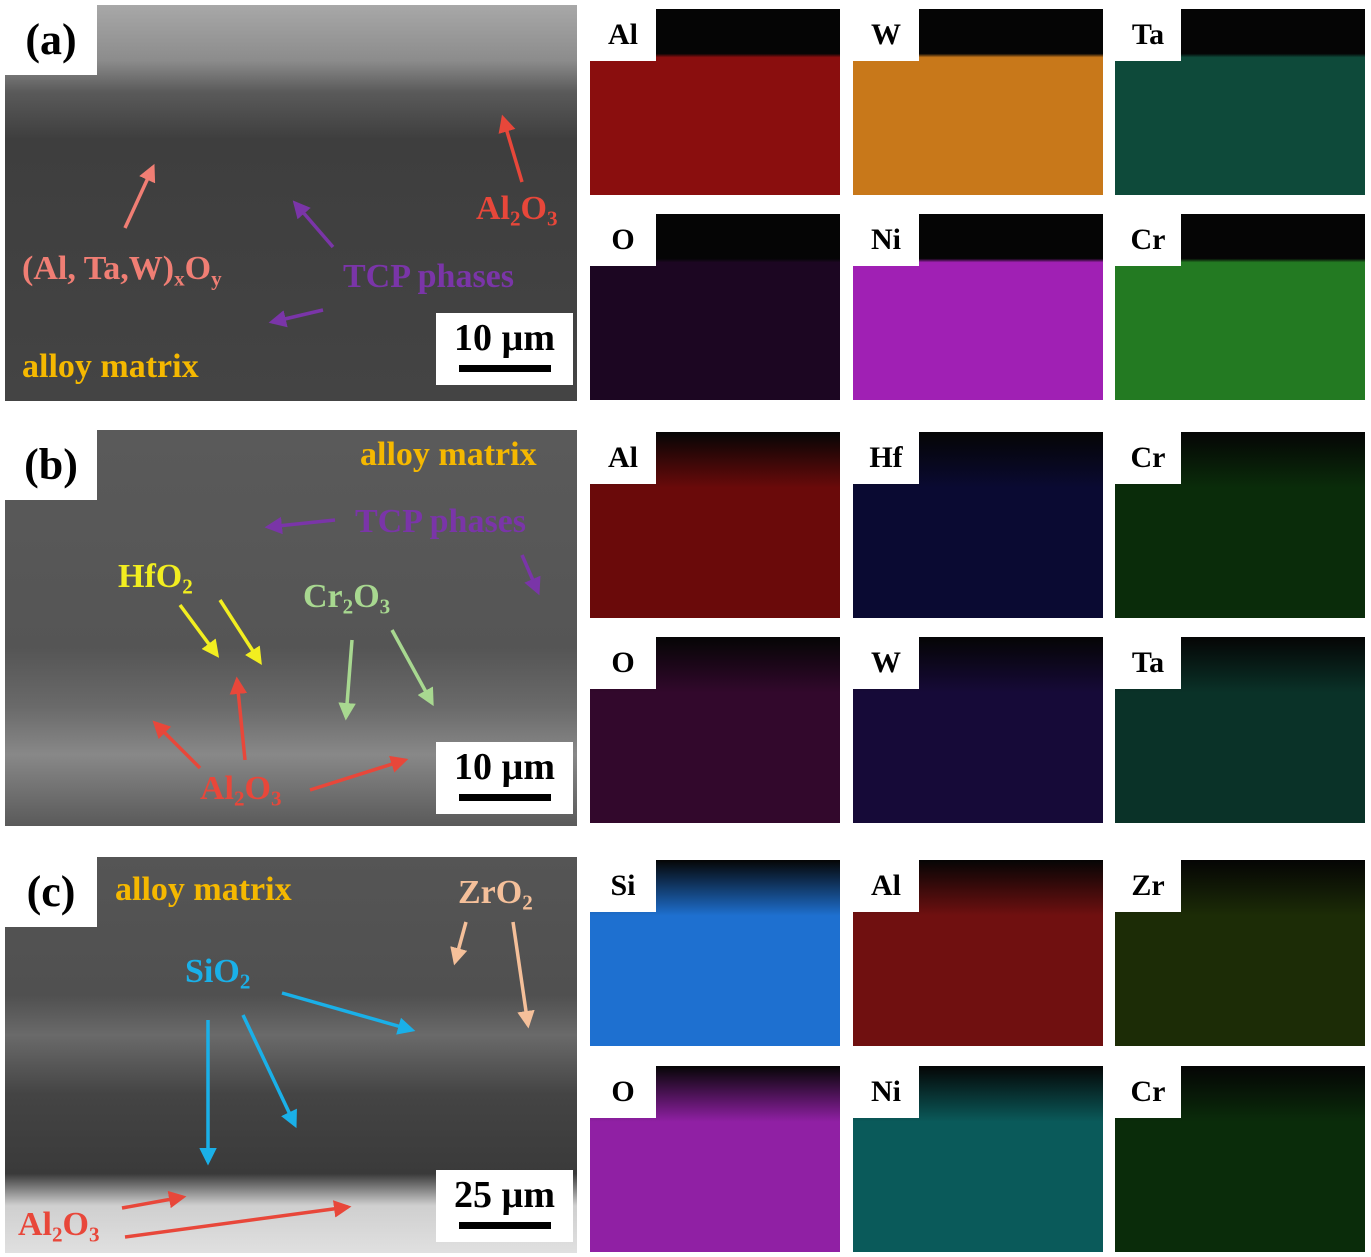 The height and width of the screenshot is (1257, 1371). Describe the element at coordinates (155, 578) in the screenshot. I see `annotation-hfo2: HfO2` at that location.